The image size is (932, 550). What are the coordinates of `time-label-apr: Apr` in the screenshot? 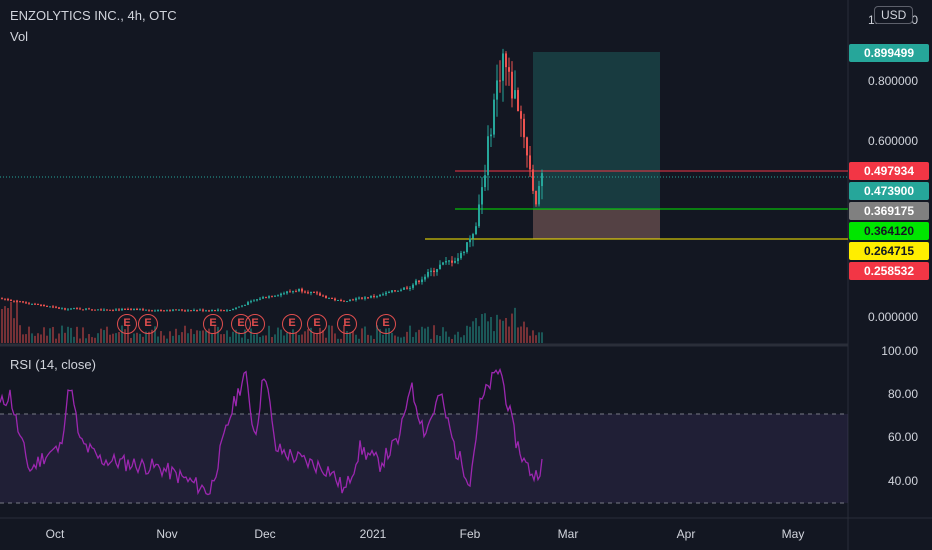 It's located at (686, 534).